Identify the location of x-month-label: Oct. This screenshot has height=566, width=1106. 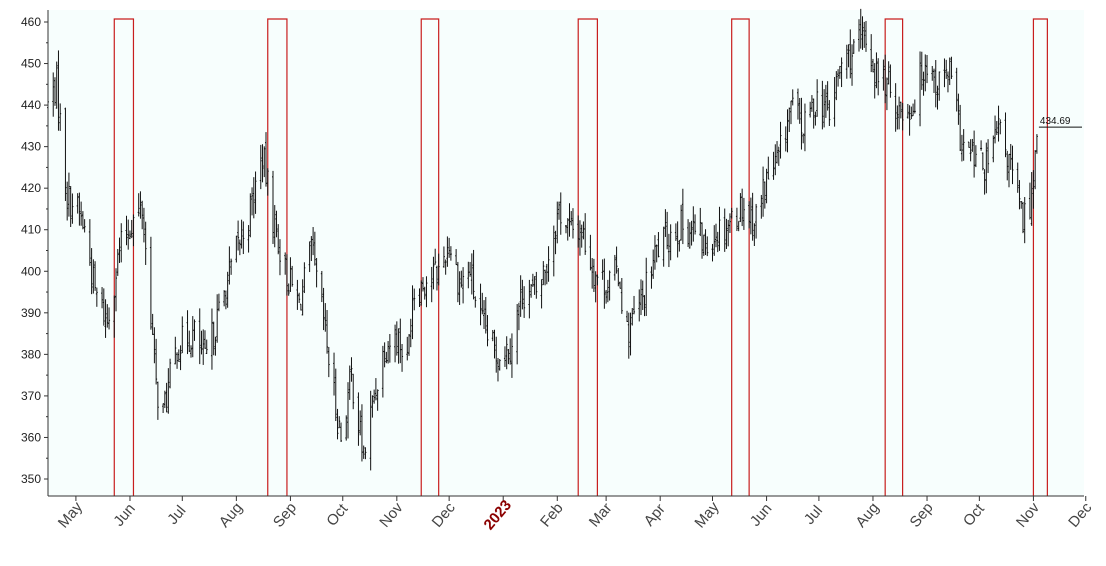
(974, 514).